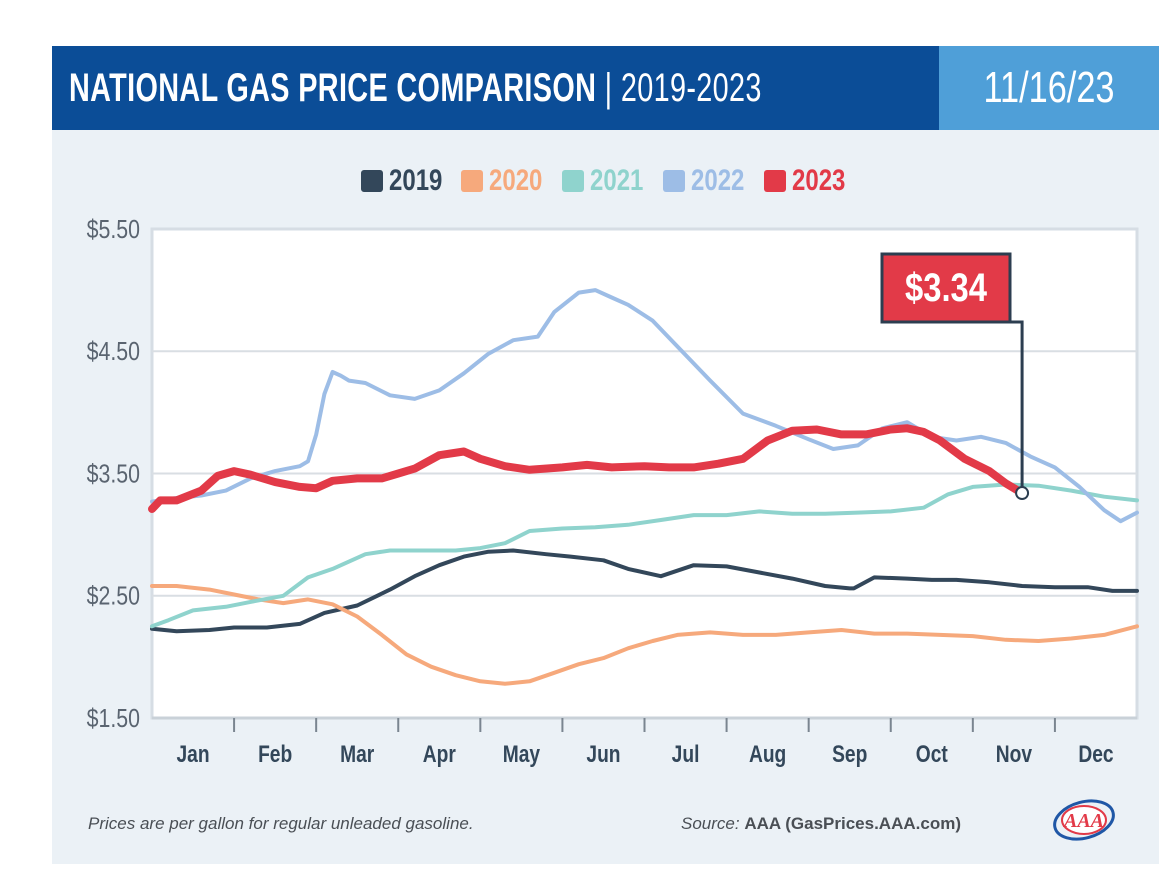  I want to click on series-line-2021, so click(644, 555).